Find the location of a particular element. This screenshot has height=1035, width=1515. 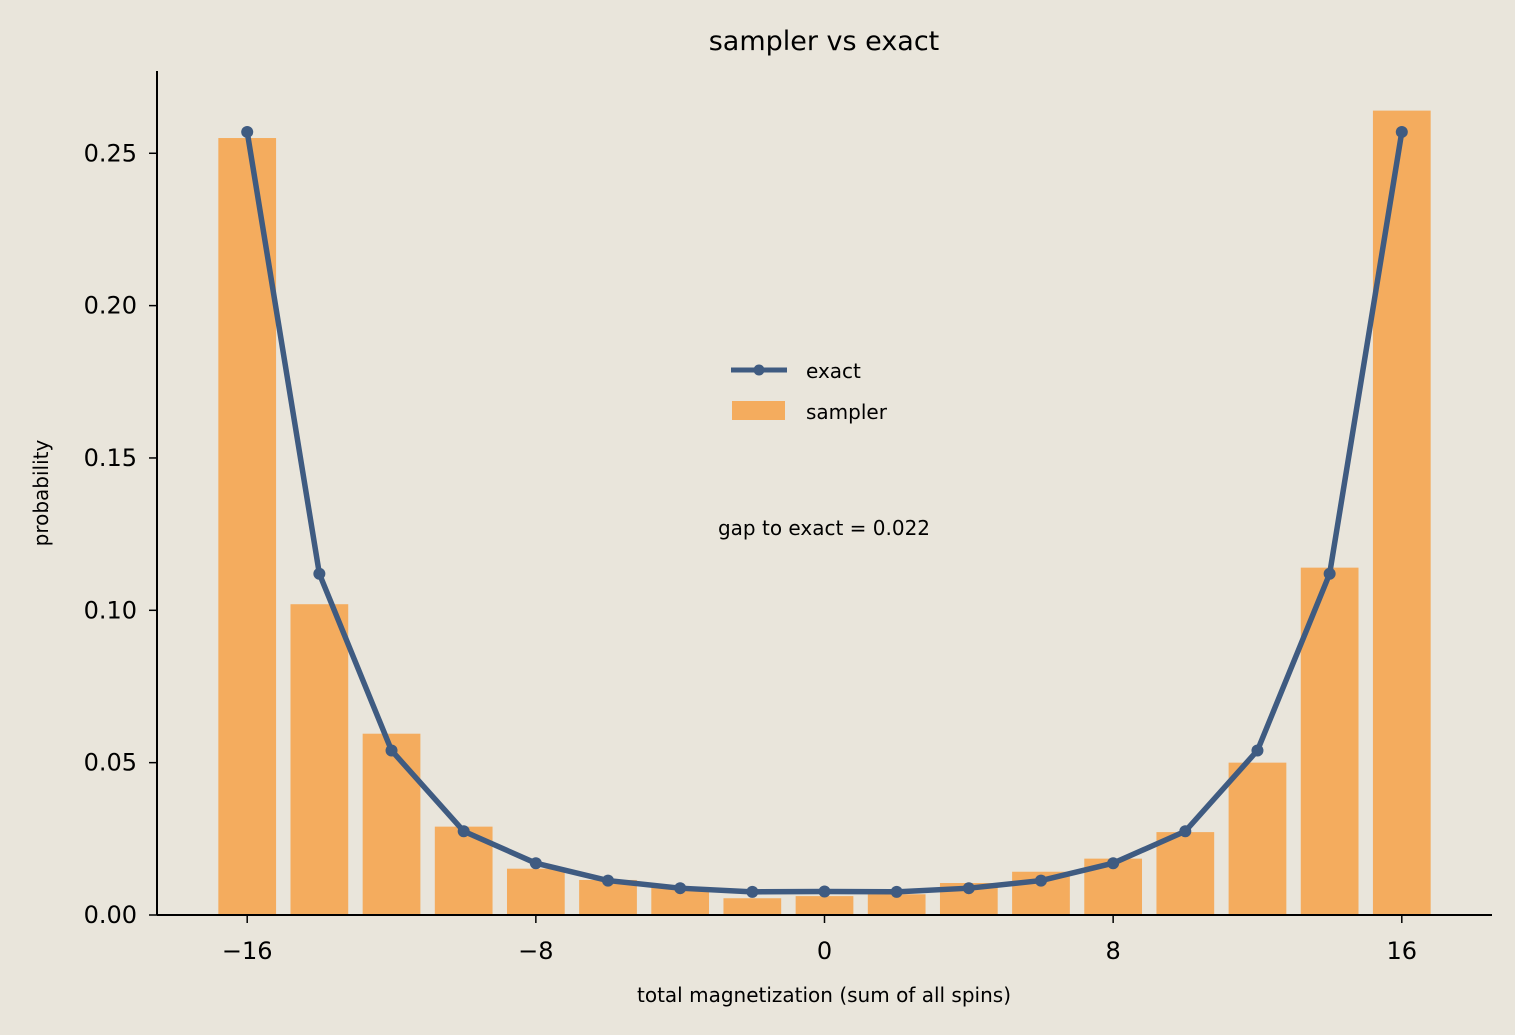

legend: exact sampler is located at coordinates (809, 391).